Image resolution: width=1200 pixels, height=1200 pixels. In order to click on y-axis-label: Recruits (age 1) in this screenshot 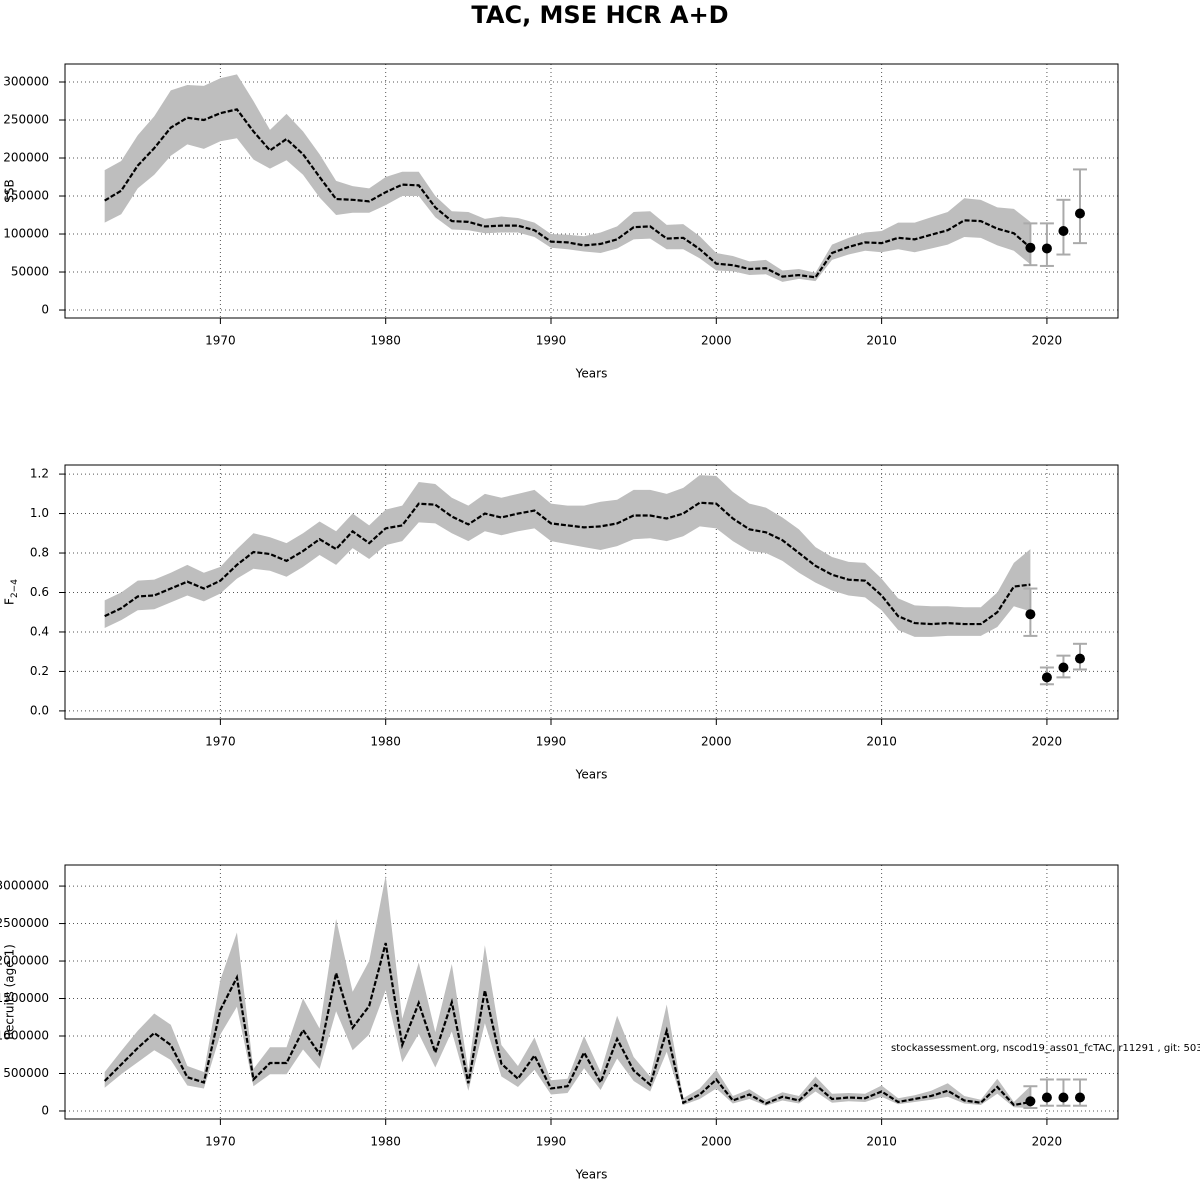, I will do `click(10, 992)`.